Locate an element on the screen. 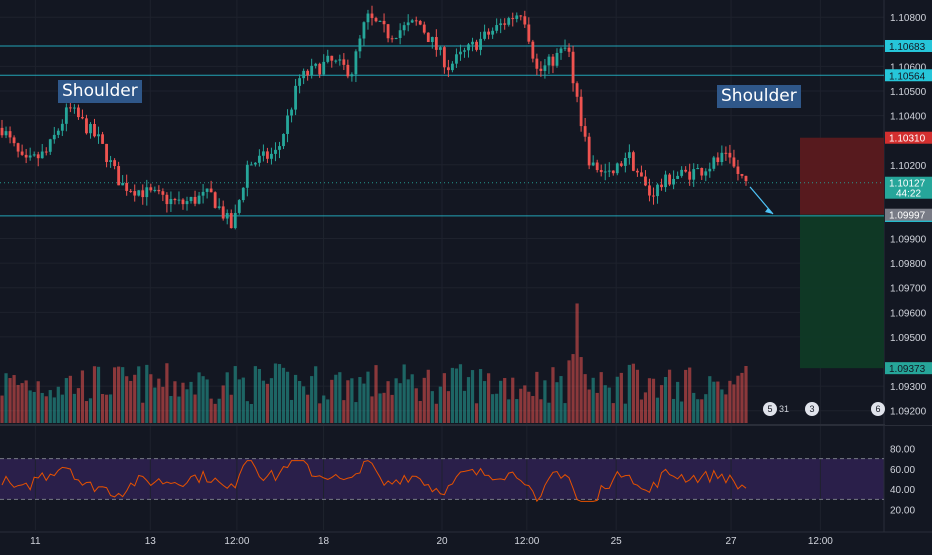 The height and width of the screenshot is (555, 932). stop-loss-zone is located at coordinates (842, 176).